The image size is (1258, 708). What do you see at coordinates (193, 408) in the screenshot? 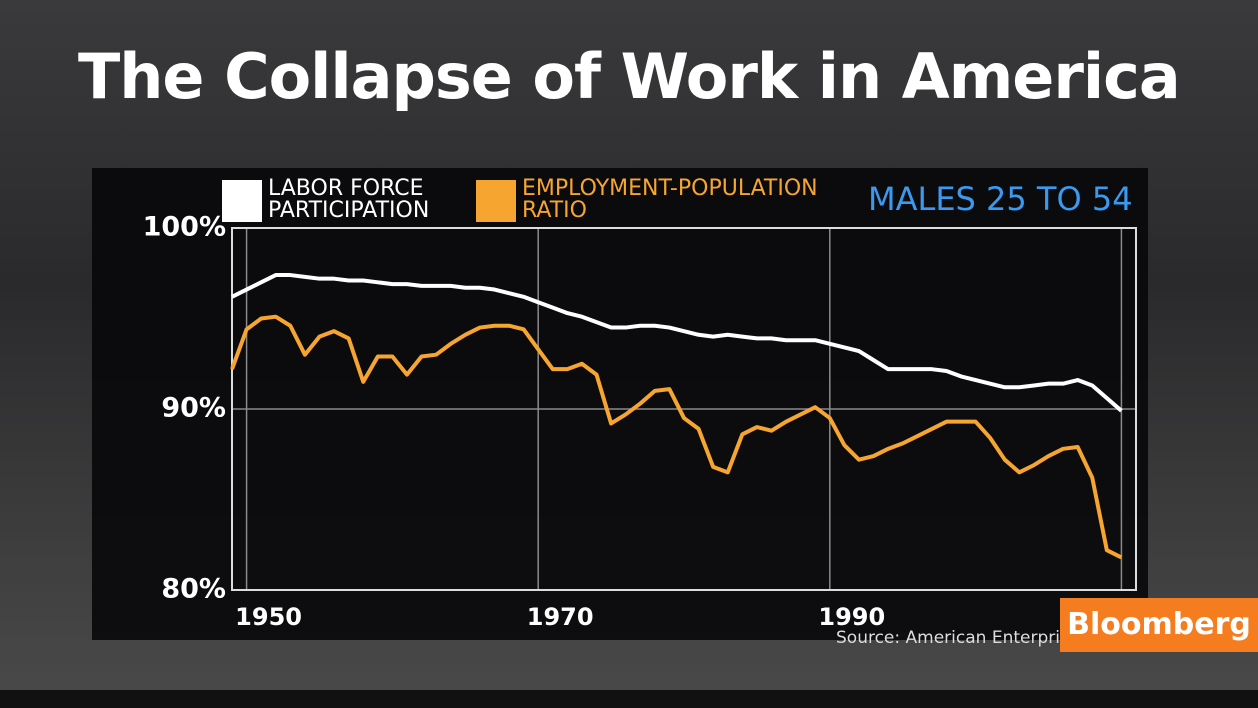
I see `y-tick-label: 90%` at bounding box center [193, 408].